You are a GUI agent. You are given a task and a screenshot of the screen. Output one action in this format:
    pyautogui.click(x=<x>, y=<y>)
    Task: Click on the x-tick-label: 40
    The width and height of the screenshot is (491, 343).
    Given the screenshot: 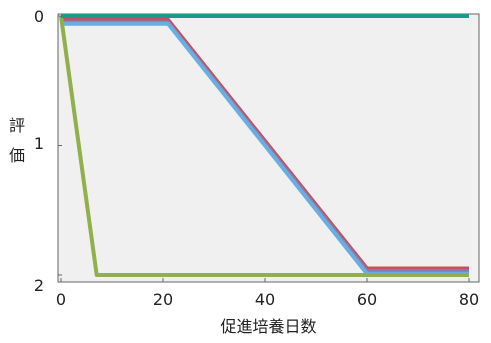 What is the action you would take?
    pyautogui.click(x=265, y=299)
    